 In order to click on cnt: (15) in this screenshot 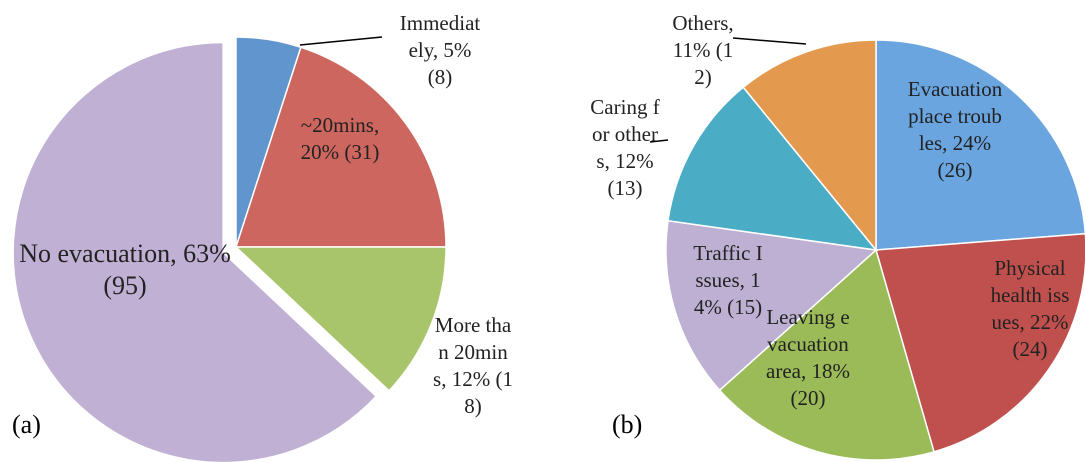, I will do `click(745, 307)`.